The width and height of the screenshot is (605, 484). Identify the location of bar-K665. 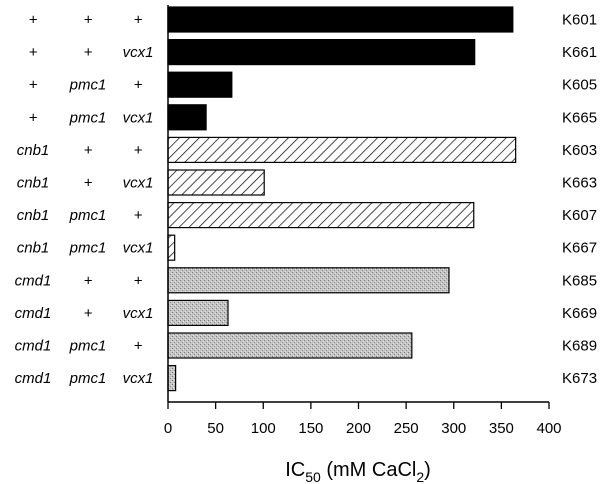
(187, 117).